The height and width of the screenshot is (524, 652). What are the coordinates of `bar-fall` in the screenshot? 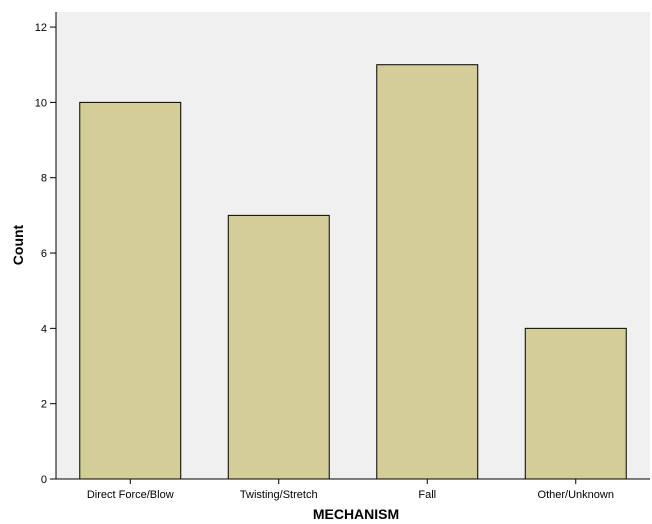 It's located at (427, 272).